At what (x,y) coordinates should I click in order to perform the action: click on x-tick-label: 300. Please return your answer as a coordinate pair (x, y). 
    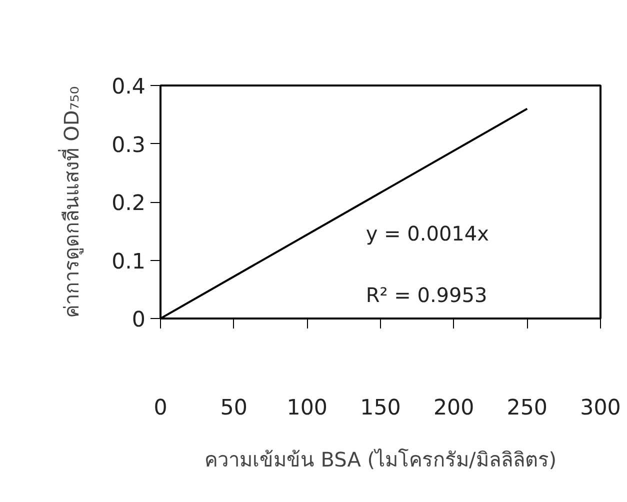
    Looking at the image, I should click on (600, 408).